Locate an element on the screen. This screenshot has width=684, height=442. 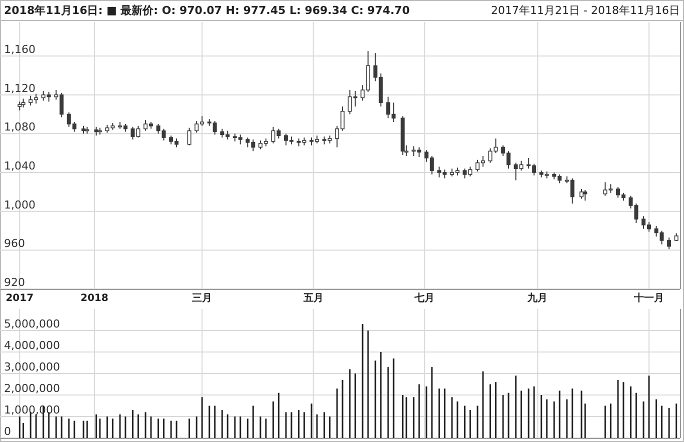
y-tick-label: 5,000,000 is located at coordinates (32, 324).